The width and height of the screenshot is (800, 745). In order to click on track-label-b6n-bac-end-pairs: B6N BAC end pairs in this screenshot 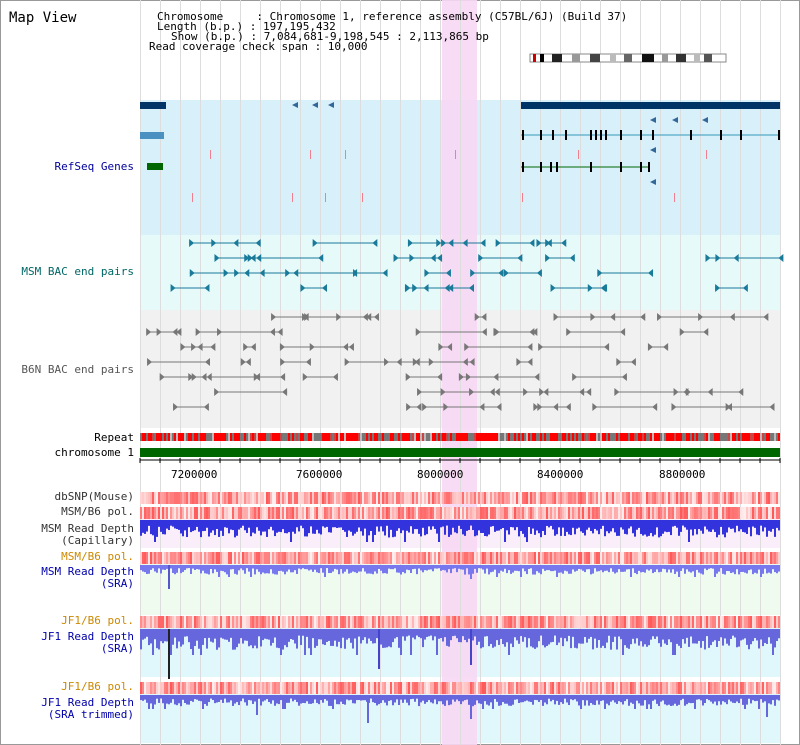, I will do `click(77, 369)`.